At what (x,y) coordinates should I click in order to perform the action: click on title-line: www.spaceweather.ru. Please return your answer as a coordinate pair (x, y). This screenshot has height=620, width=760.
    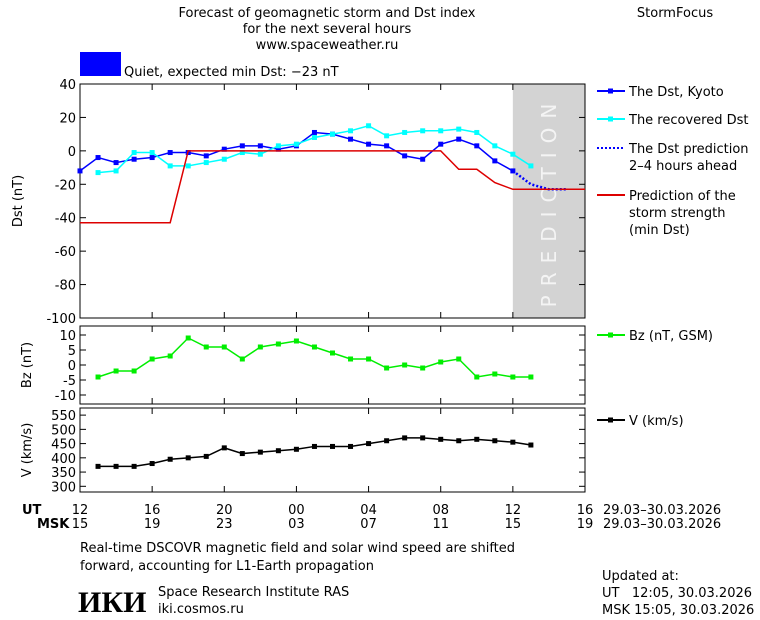
    Looking at the image, I should click on (327, 45).